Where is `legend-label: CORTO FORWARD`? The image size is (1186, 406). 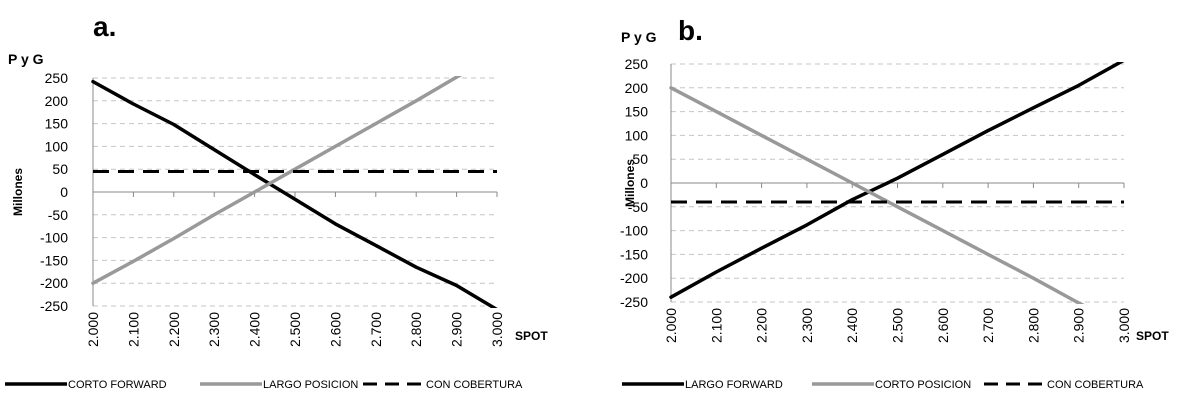 legend-label: CORTO FORWARD is located at coordinates (117, 385).